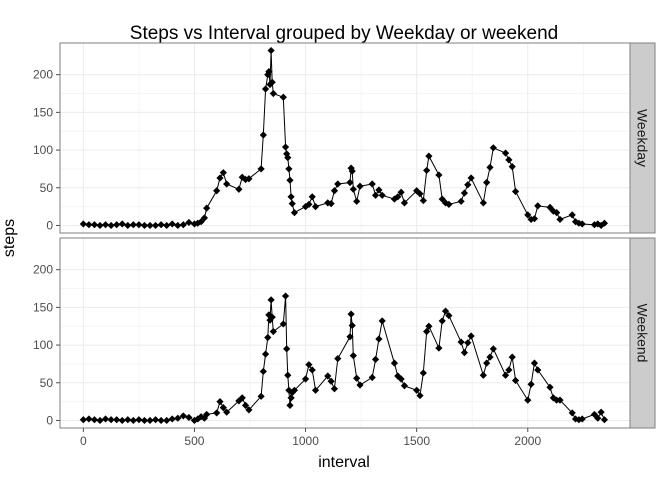 The width and height of the screenshot is (672, 480). What do you see at coordinates (43, 150) in the screenshot?
I see `y-tick-label: 100` at bounding box center [43, 150].